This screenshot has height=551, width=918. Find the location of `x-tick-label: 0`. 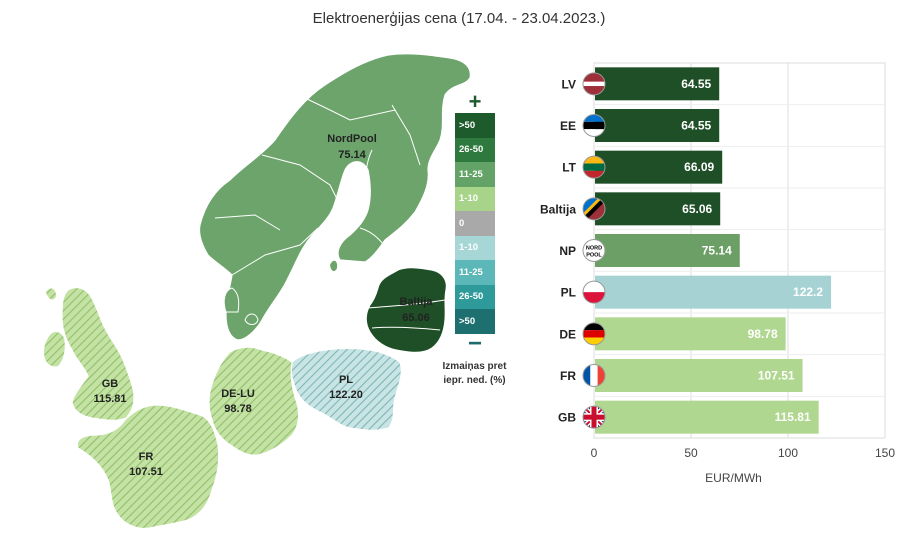

x-tick-label: 0 is located at coordinates (594, 453).